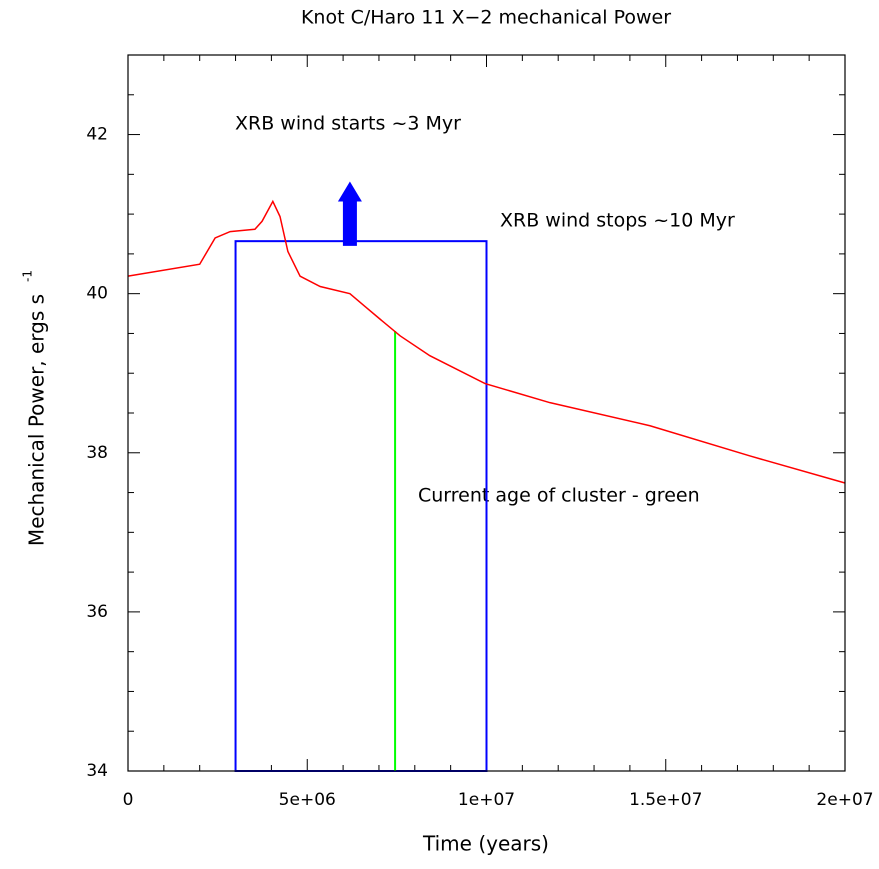 This screenshot has height=869, width=879. Describe the element at coordinates (37, 420) in the screenshot. I see `y-axis-label: Mechanical Power, ergs s` at that location.